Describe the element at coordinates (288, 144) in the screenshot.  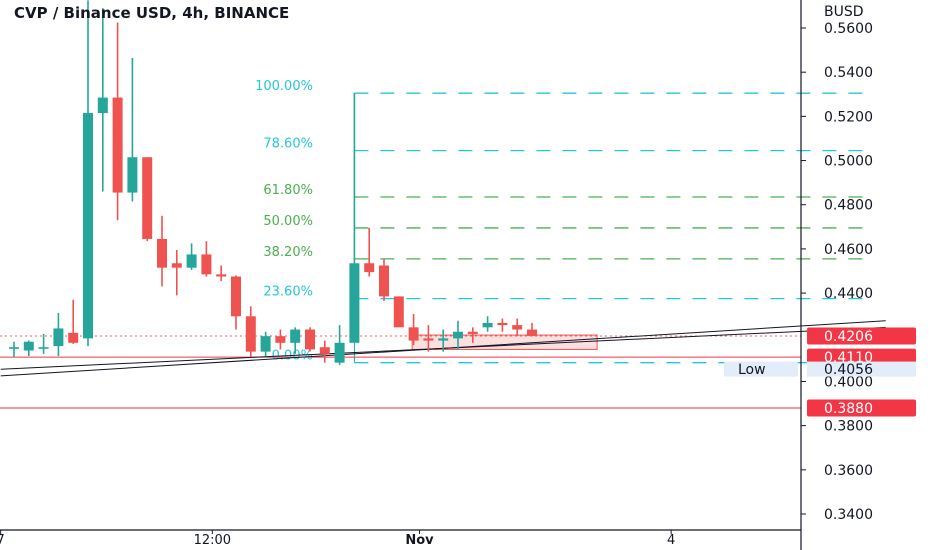
I see `fib-level-label: 78.60%` at that location.